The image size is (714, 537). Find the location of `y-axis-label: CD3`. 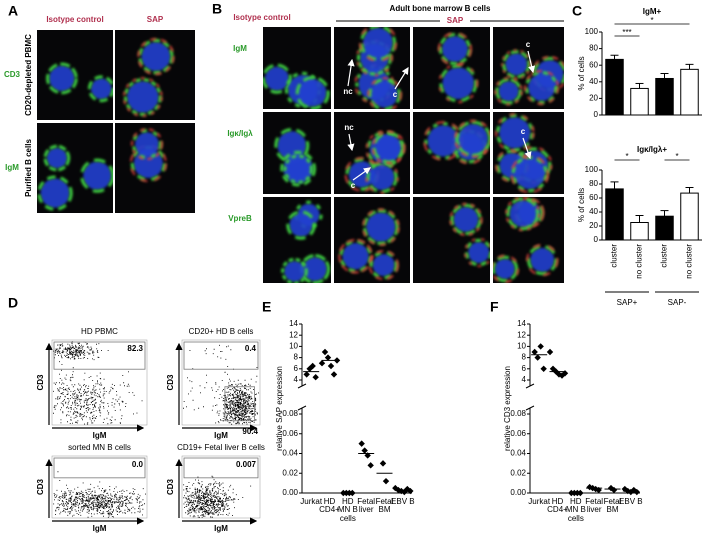

y-axis-label: CD3 is located at coordinates (170, 382).